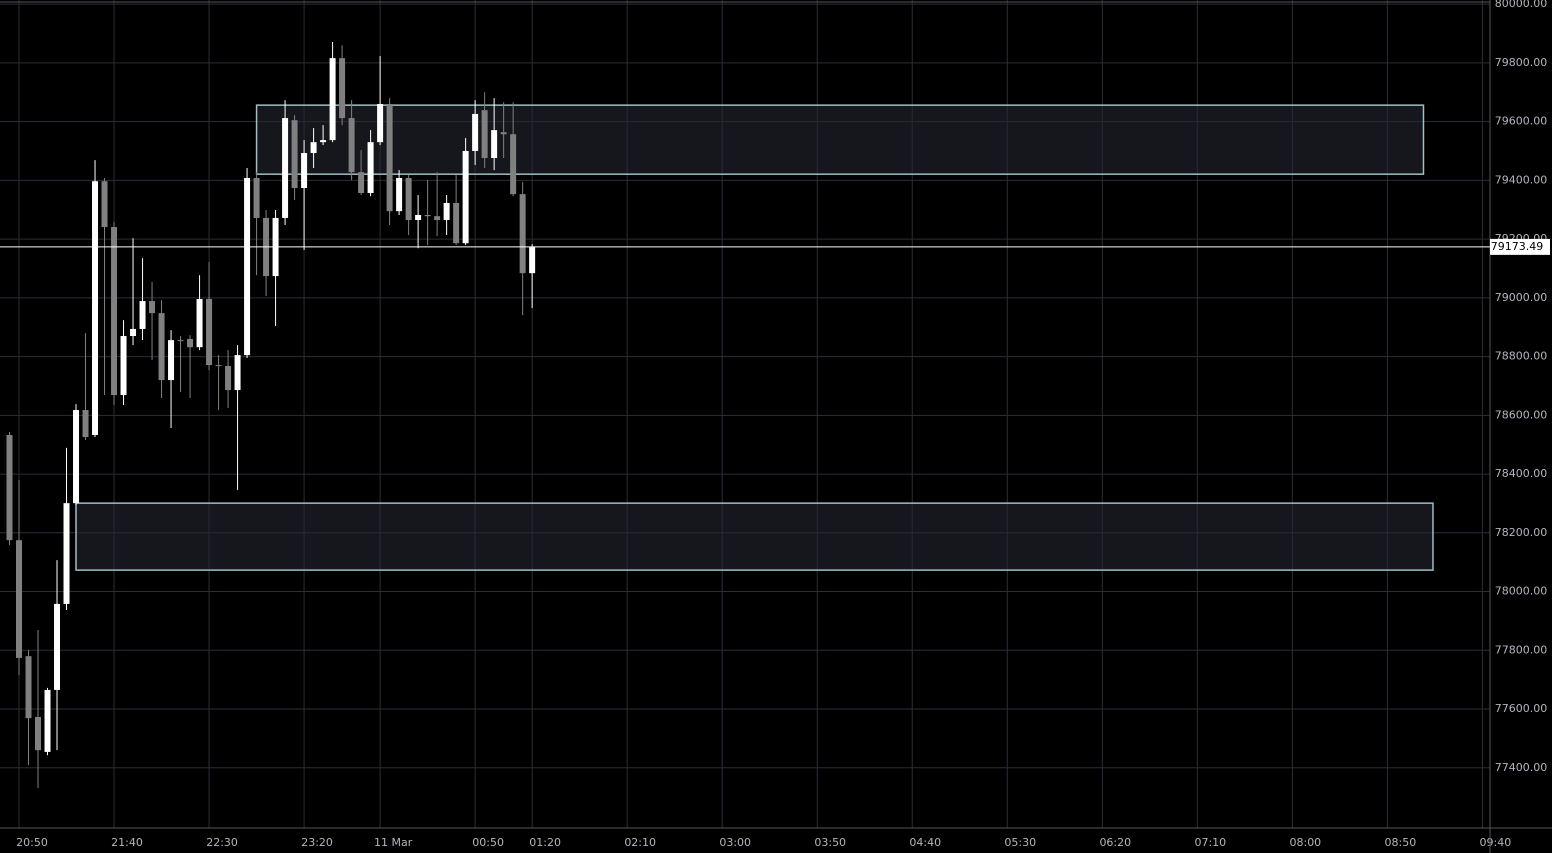  I want to click on x-tick-label: 06:20, so click(1115, 842).